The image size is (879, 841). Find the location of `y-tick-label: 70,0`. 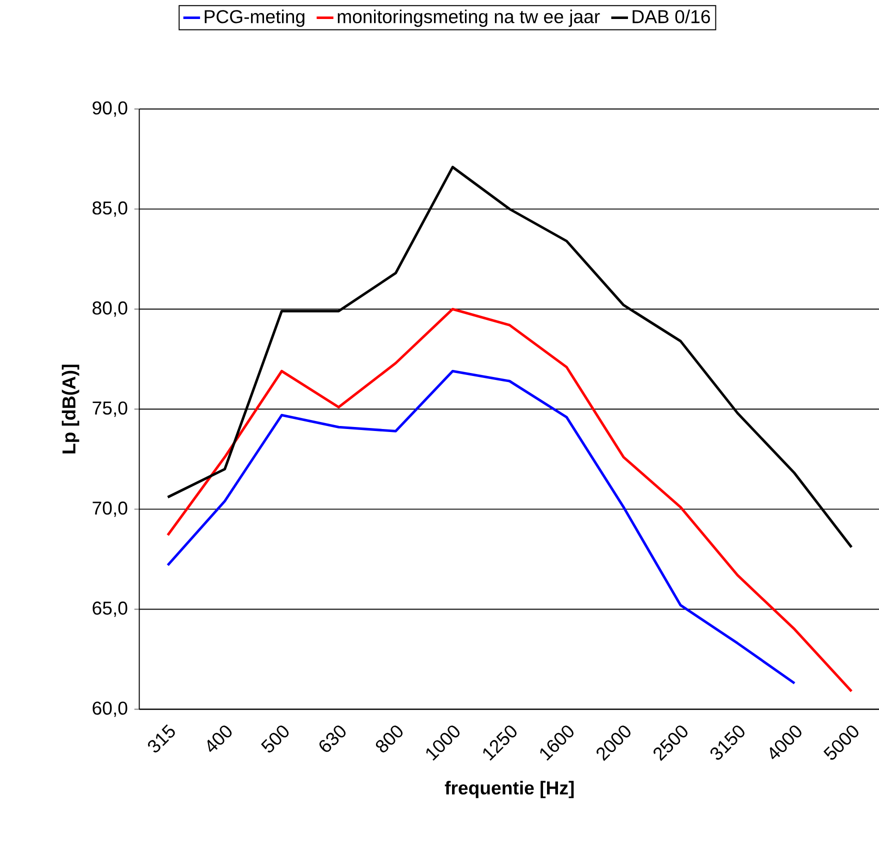

y-tick-label: 70,0 is located at coordinates (110, 509).